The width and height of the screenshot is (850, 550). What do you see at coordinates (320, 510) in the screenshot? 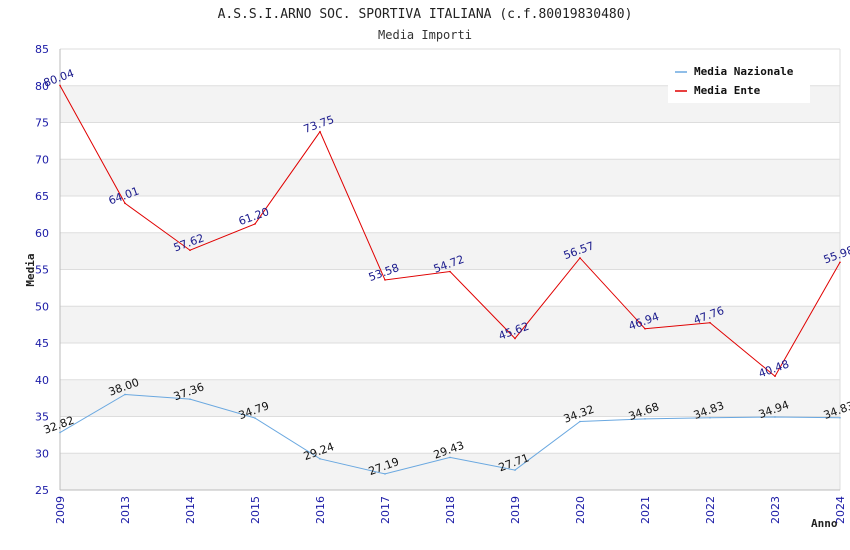
I see `x-tick-label: 2016` at bounding box center [320, 510].